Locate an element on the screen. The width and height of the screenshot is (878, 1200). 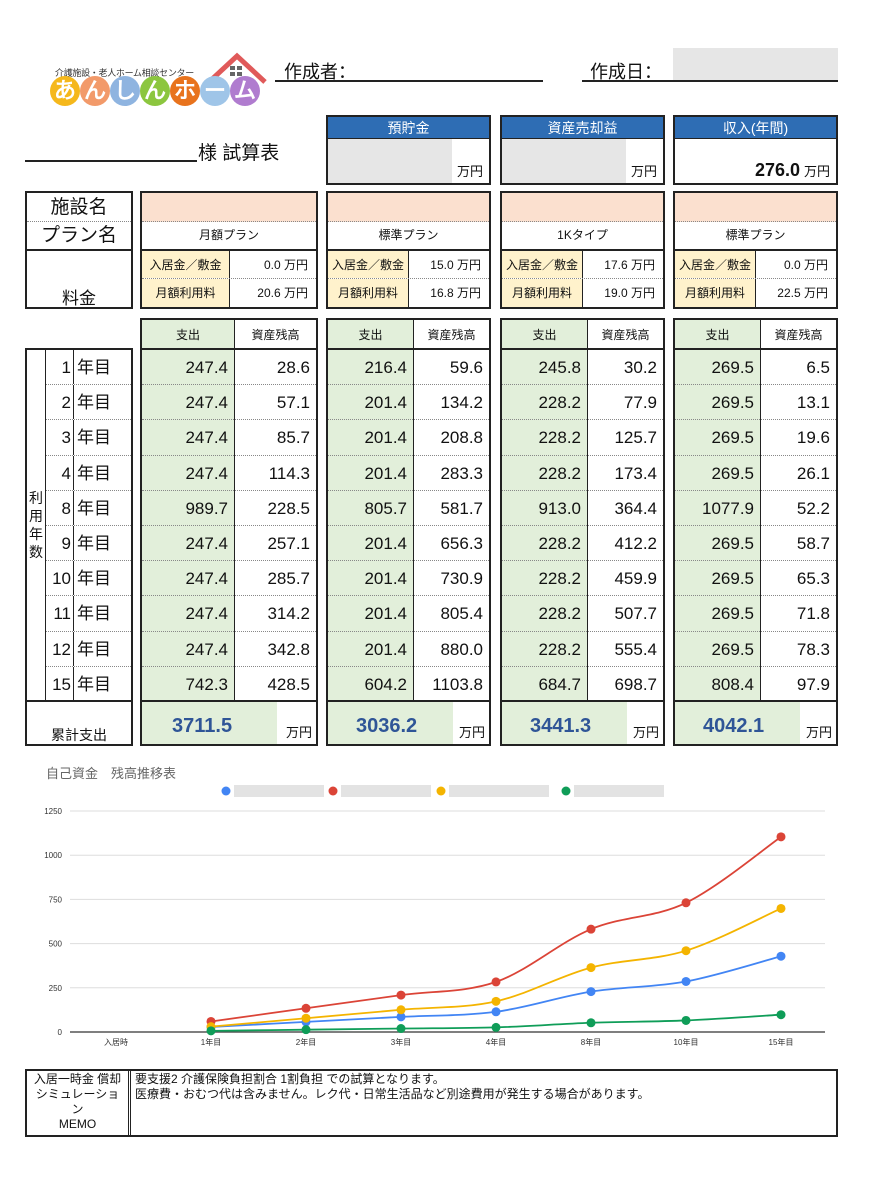
summary-value: 276.0 is located at coordinates (777, 170).